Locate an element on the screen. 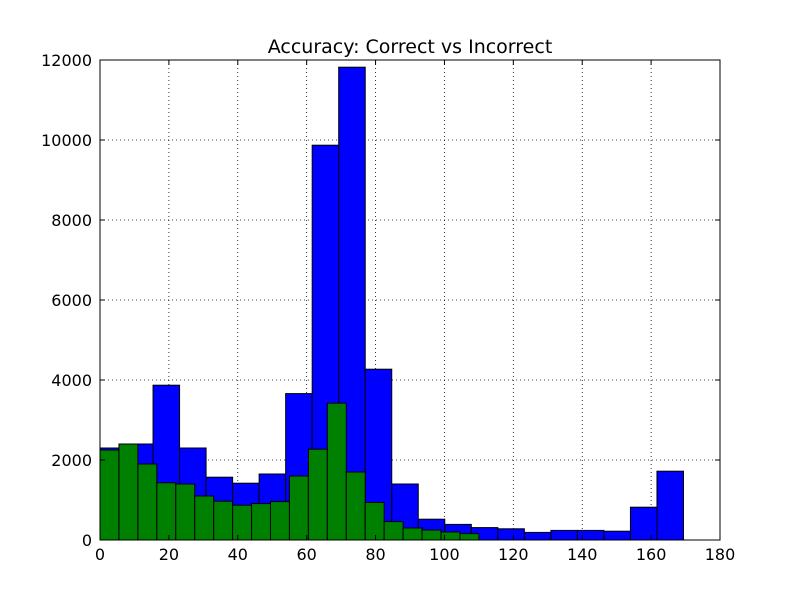  x-tick-label: 60 is located at coordinates (306, 554).